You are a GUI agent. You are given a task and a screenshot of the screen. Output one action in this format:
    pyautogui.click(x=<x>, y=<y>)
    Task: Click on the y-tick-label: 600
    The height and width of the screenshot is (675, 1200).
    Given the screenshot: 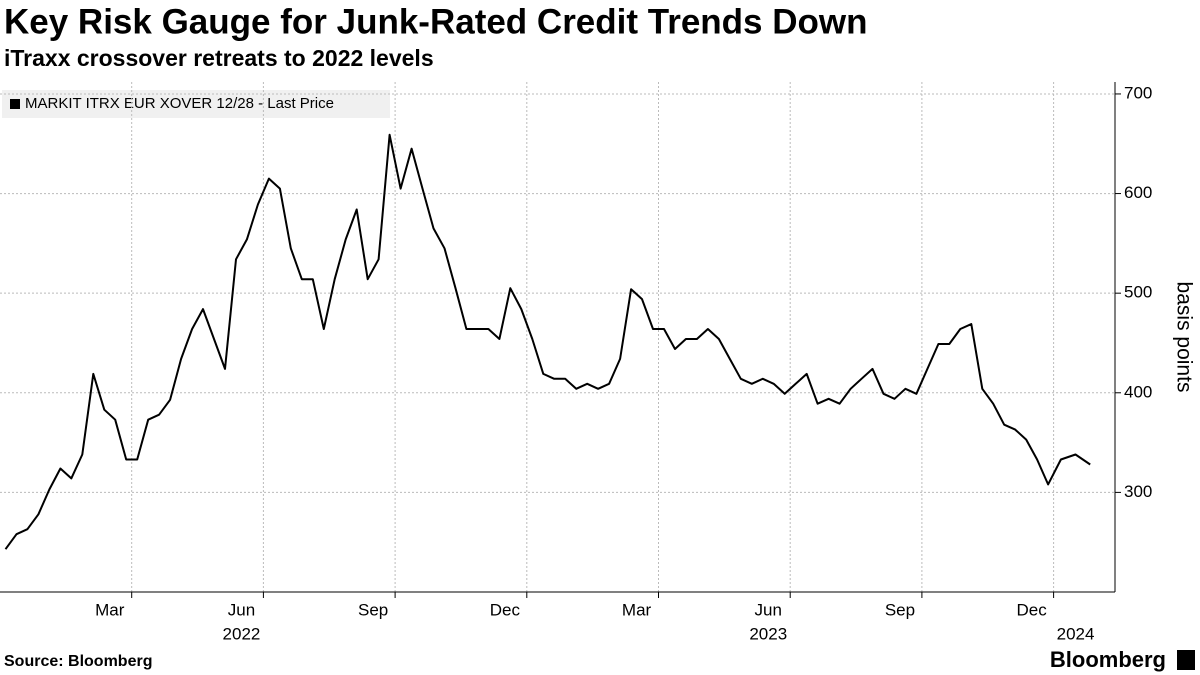 What is the action you would take?
    pyautogui.click(x=1138, y=192)
    